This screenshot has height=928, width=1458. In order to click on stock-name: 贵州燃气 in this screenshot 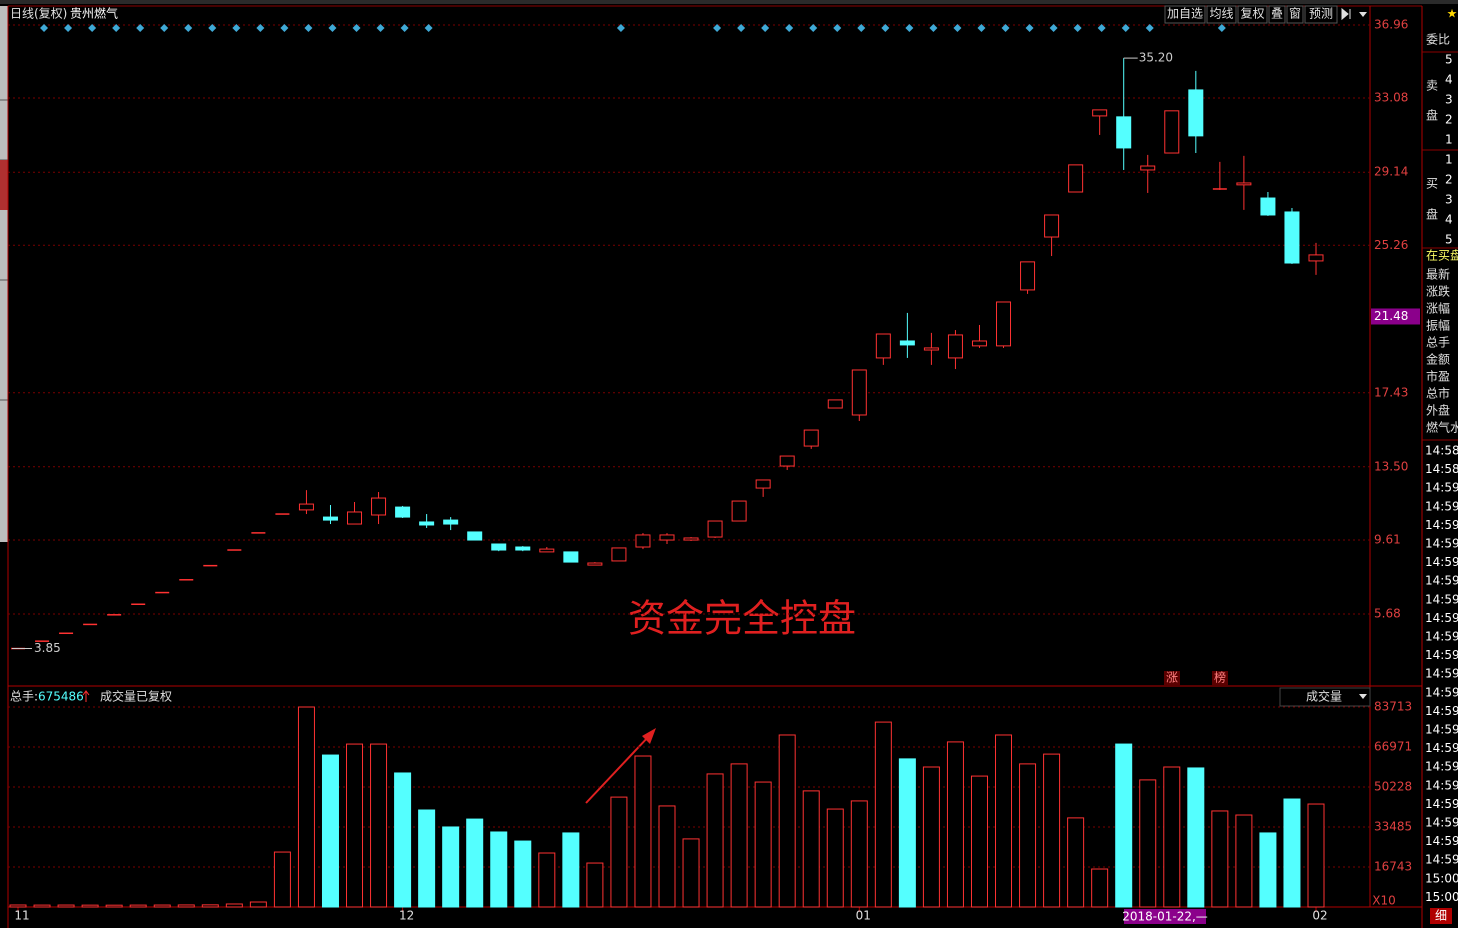, I will do `click(94, 13)`.